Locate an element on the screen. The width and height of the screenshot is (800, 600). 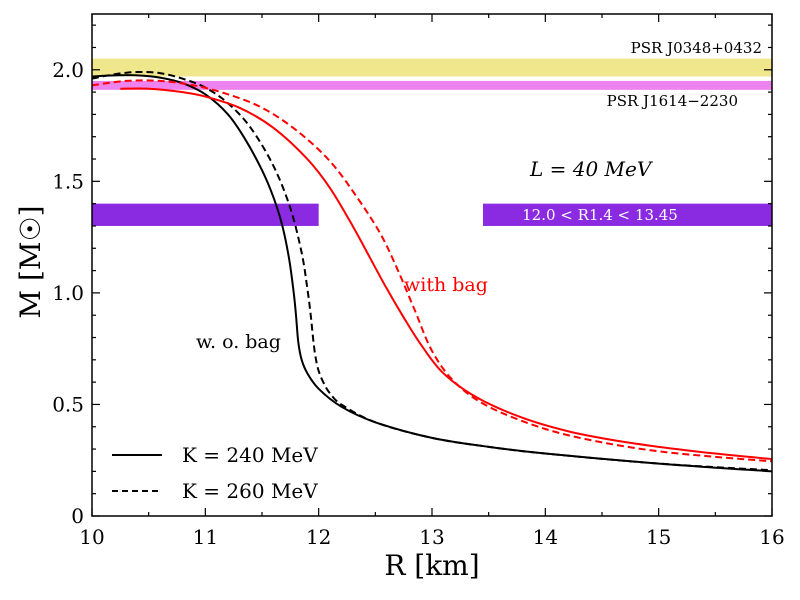
x-tick-label: 15 is located at coordinates (658, 537).